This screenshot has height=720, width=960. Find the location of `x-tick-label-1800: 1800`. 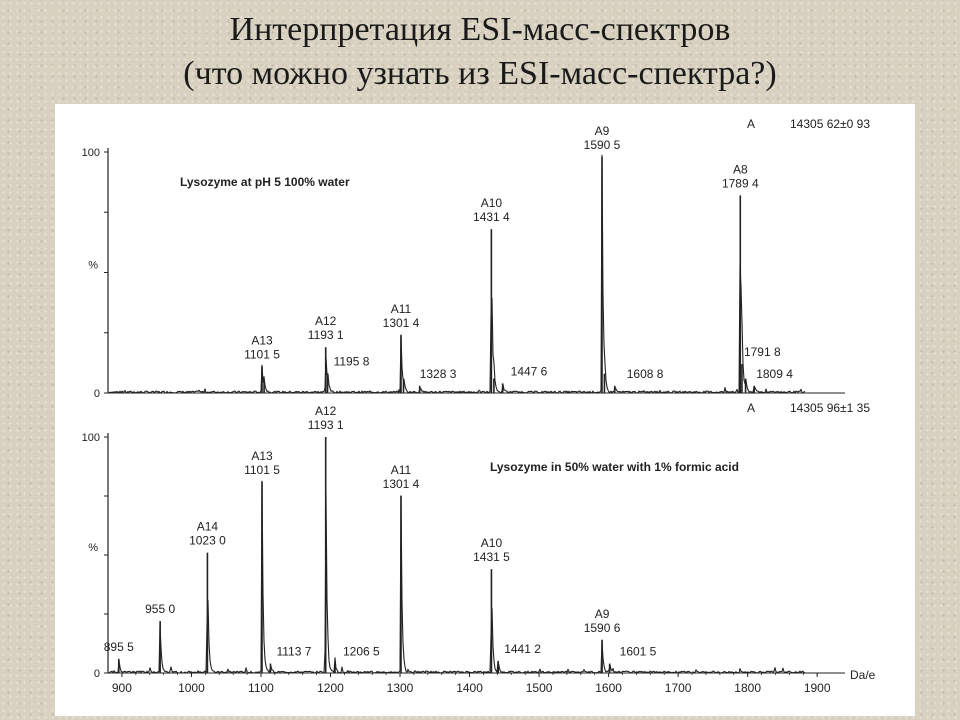

x-tick-label-1800: 1800 is located at coordinates (747, 688).